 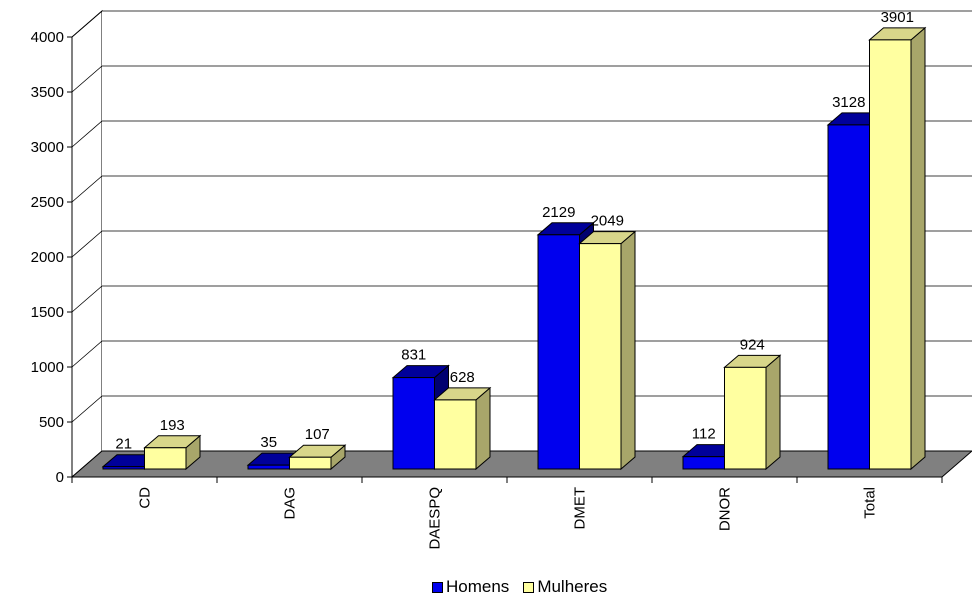 I want to click on data-label-mulheres-dmet: 2049, so click(x=607, y=221).